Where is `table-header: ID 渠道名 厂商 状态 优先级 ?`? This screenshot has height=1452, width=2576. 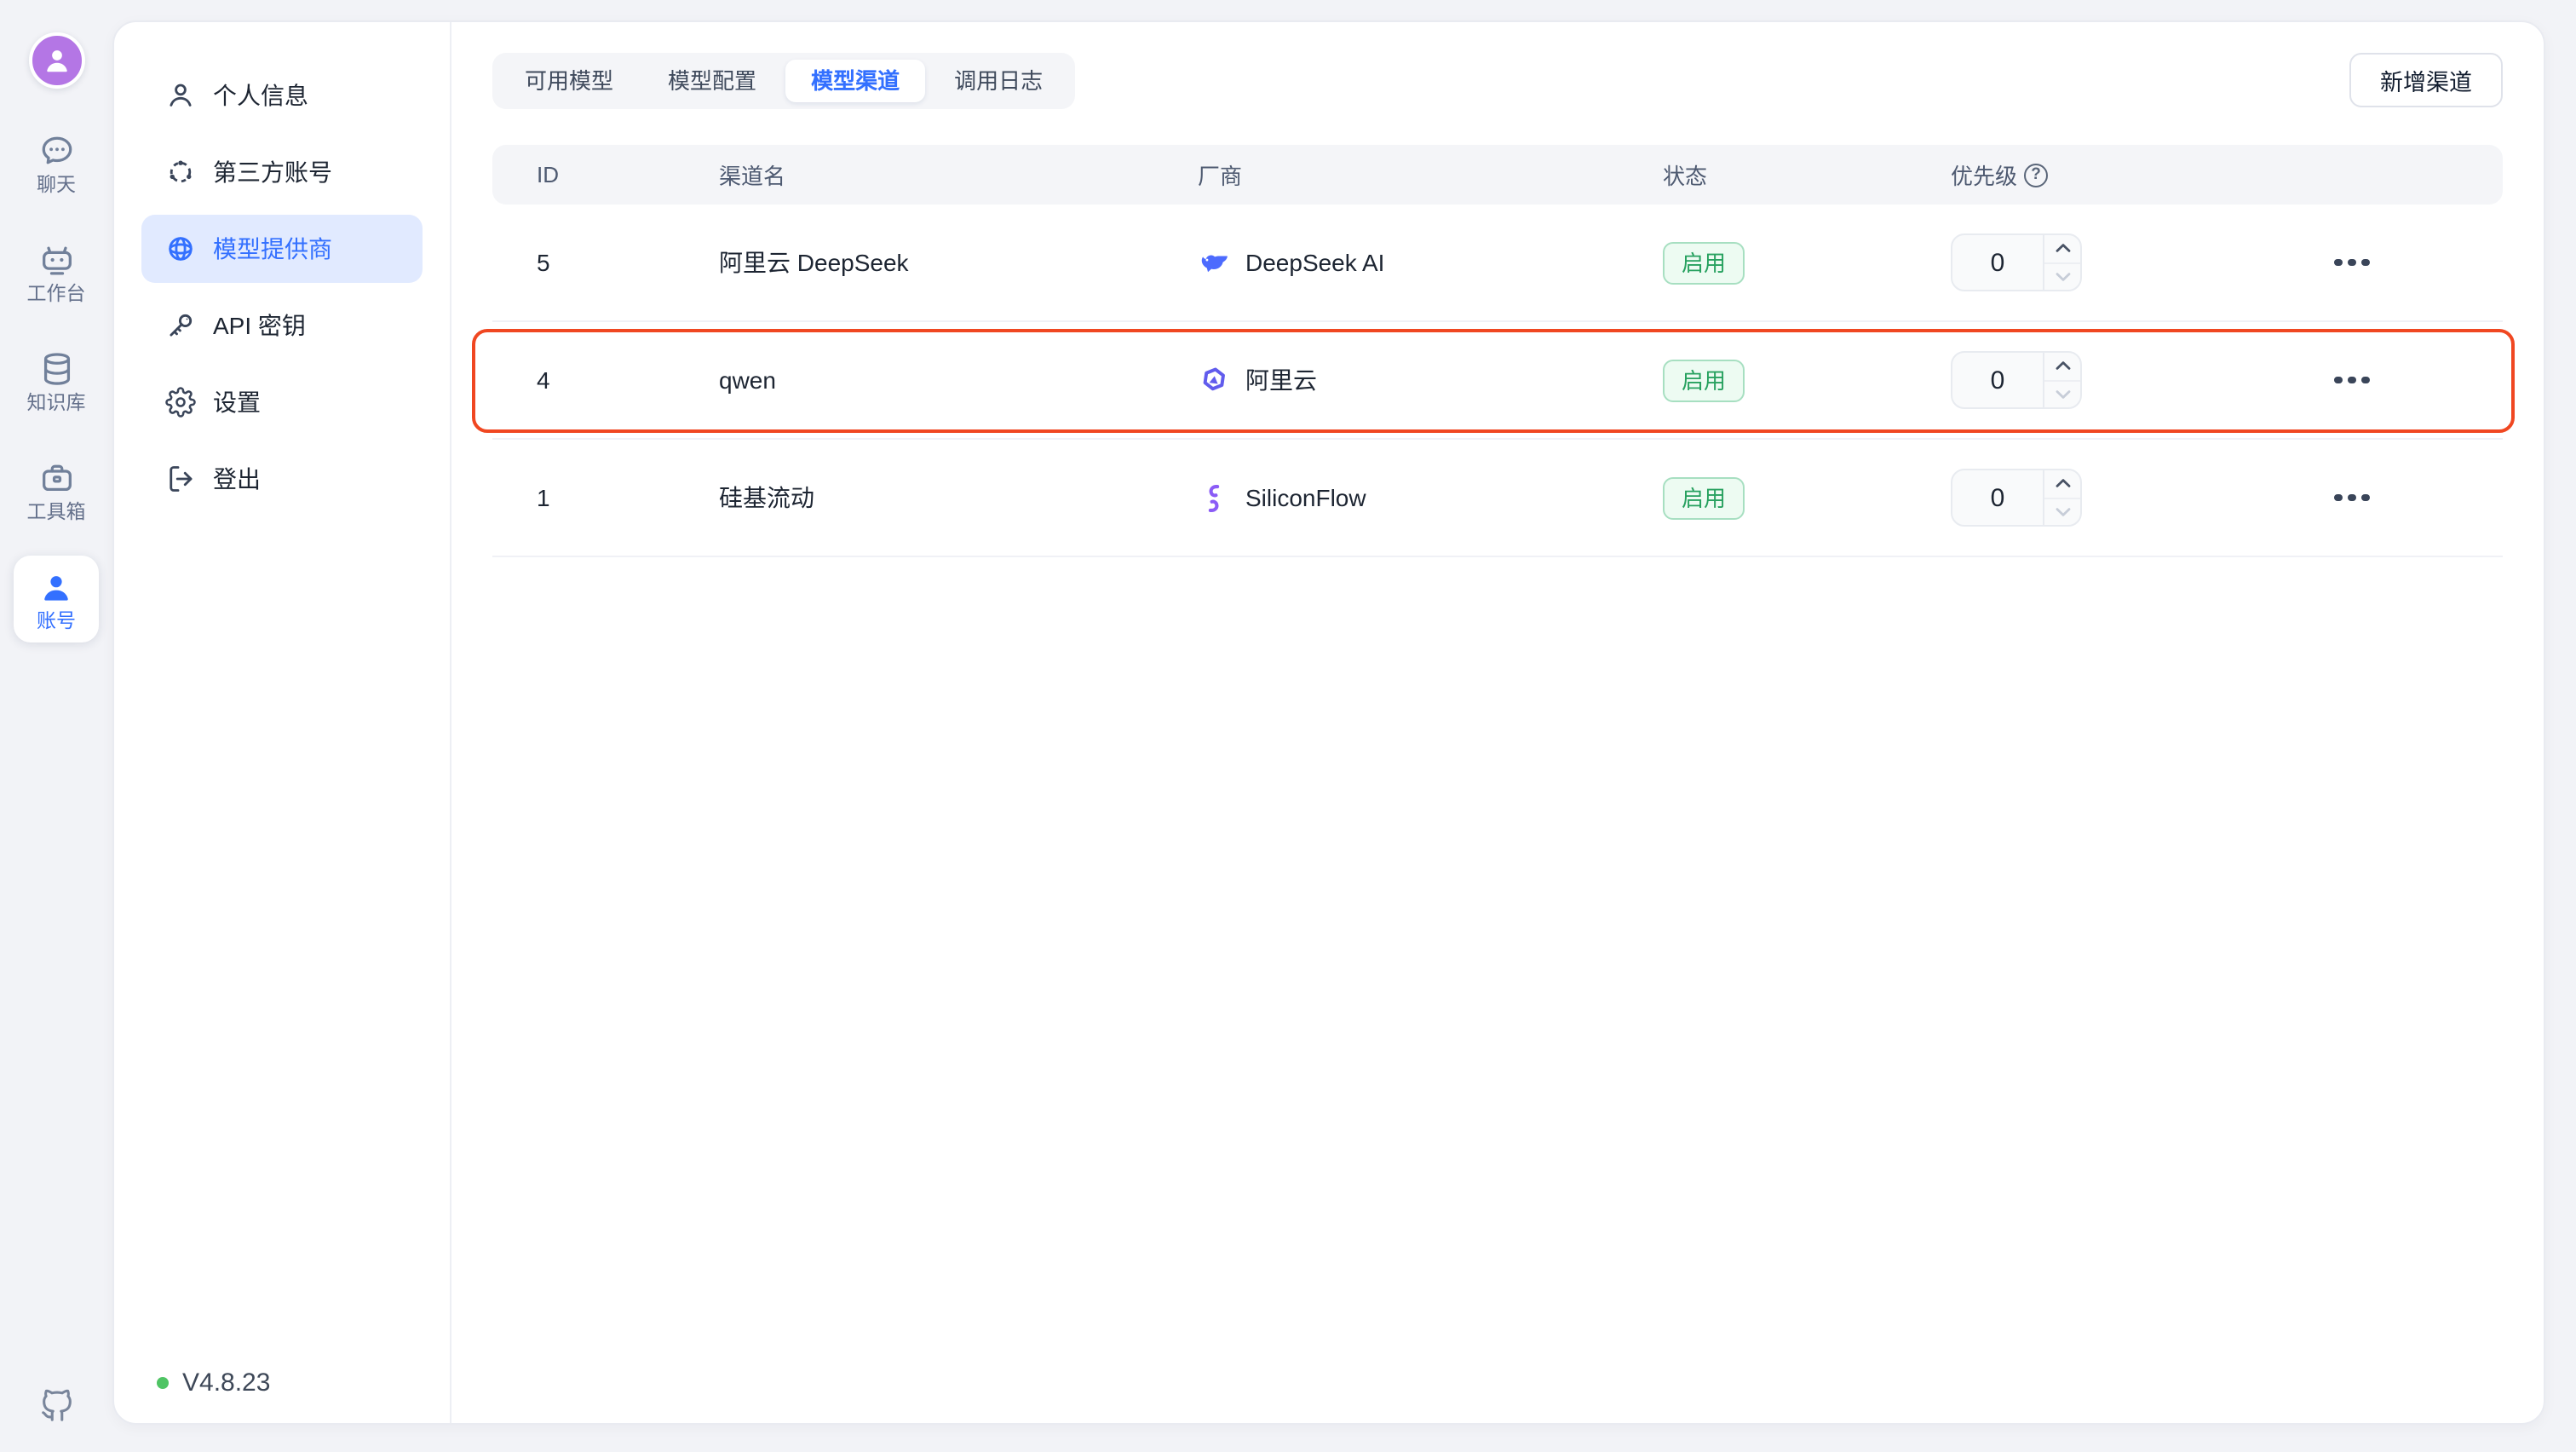
table-header: ID 渠道名 厂商 状态 优先级 ? is located at coordinates (1497, 175).